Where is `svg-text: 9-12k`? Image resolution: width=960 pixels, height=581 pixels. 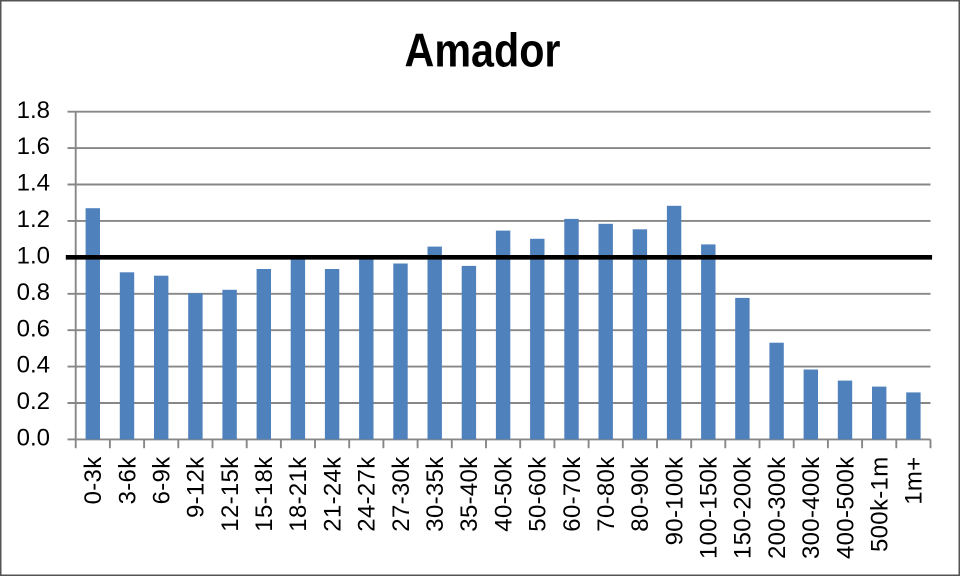
svg-text: 9-12k is located at coordinates (196, 487).